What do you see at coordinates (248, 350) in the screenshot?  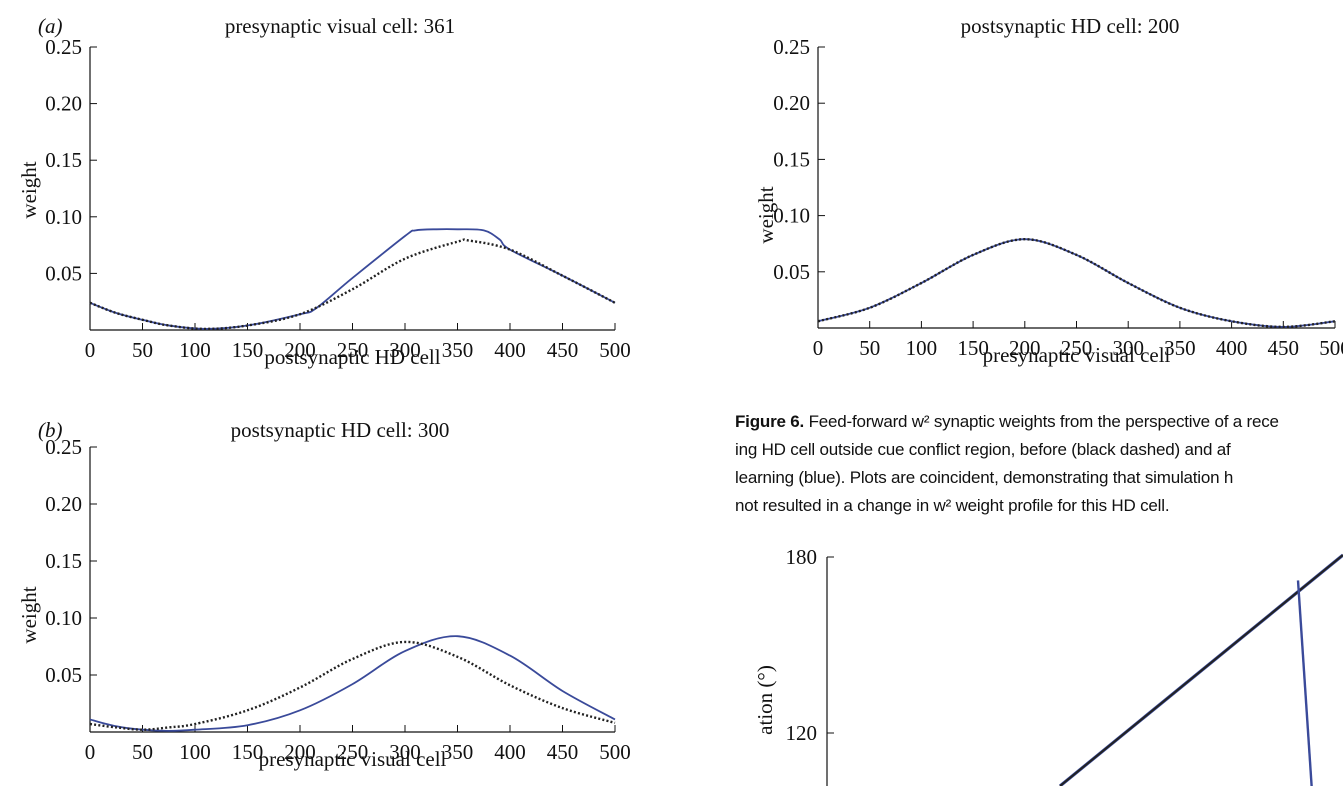 I see `panel-a-xtick-label: 150` at bounding box center [248, 350].